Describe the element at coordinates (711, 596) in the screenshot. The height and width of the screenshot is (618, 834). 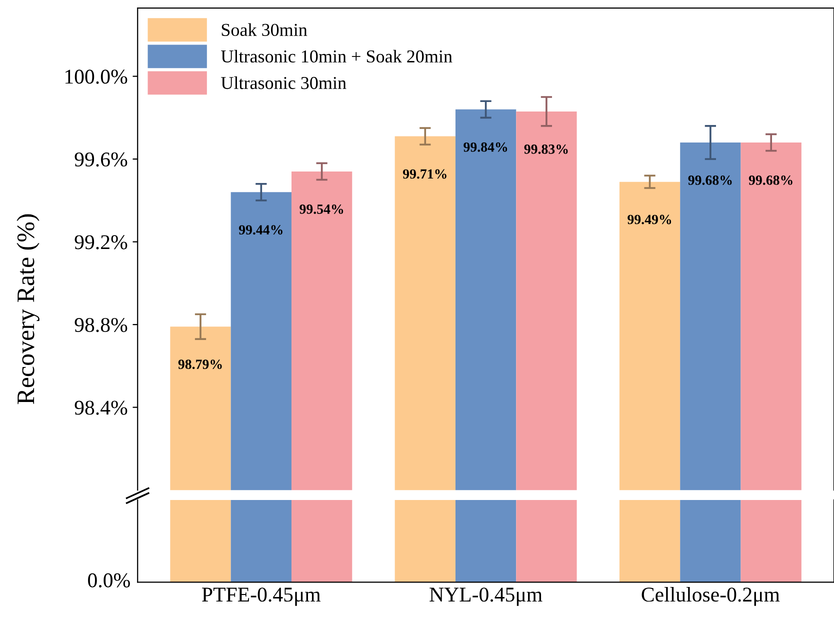
I see `category-label: Cellulose-0.2μm` at that location.